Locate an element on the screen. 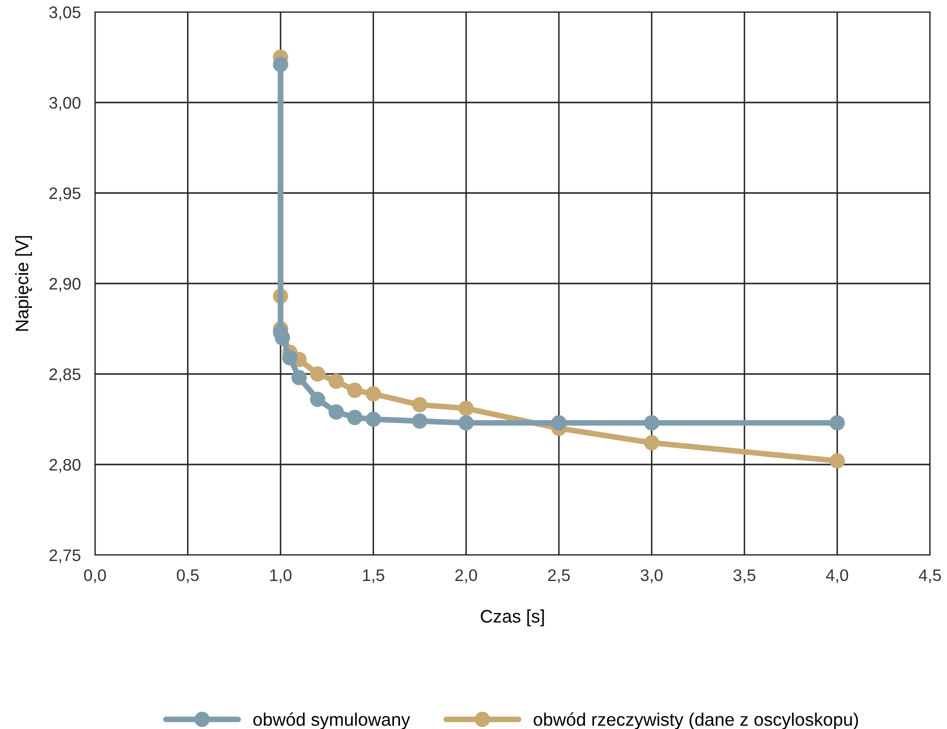  legend-label: obwód symulowany is located at coordinates (331, 720).